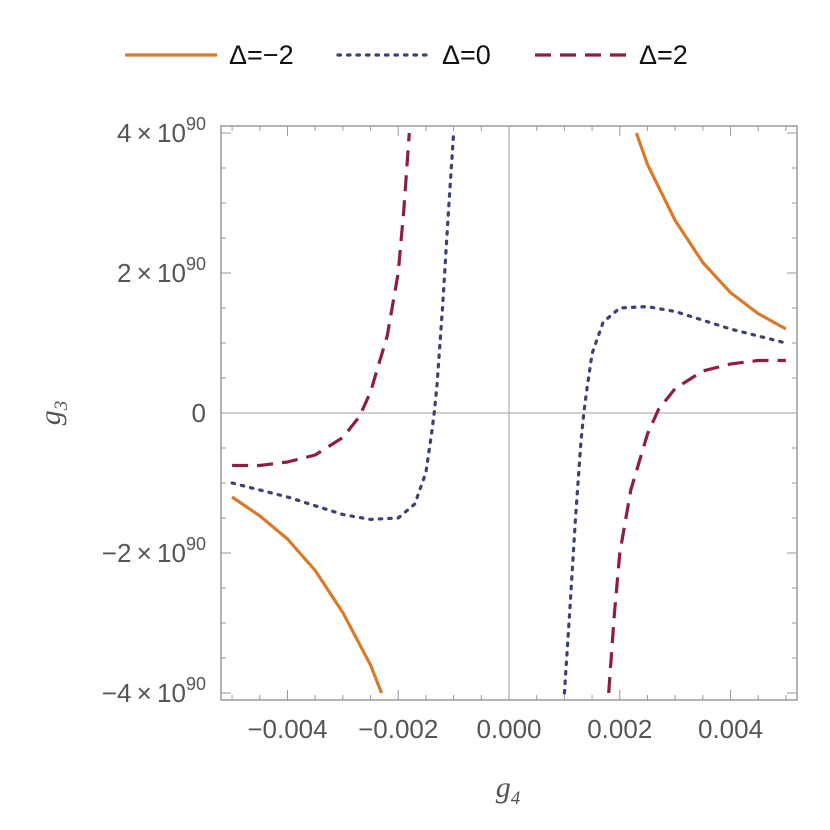 This screenshot has width=830, height=830. Describe the element at coordinates (53, 413) in the screenshot. I see `y-axis-label: g3` at that location.